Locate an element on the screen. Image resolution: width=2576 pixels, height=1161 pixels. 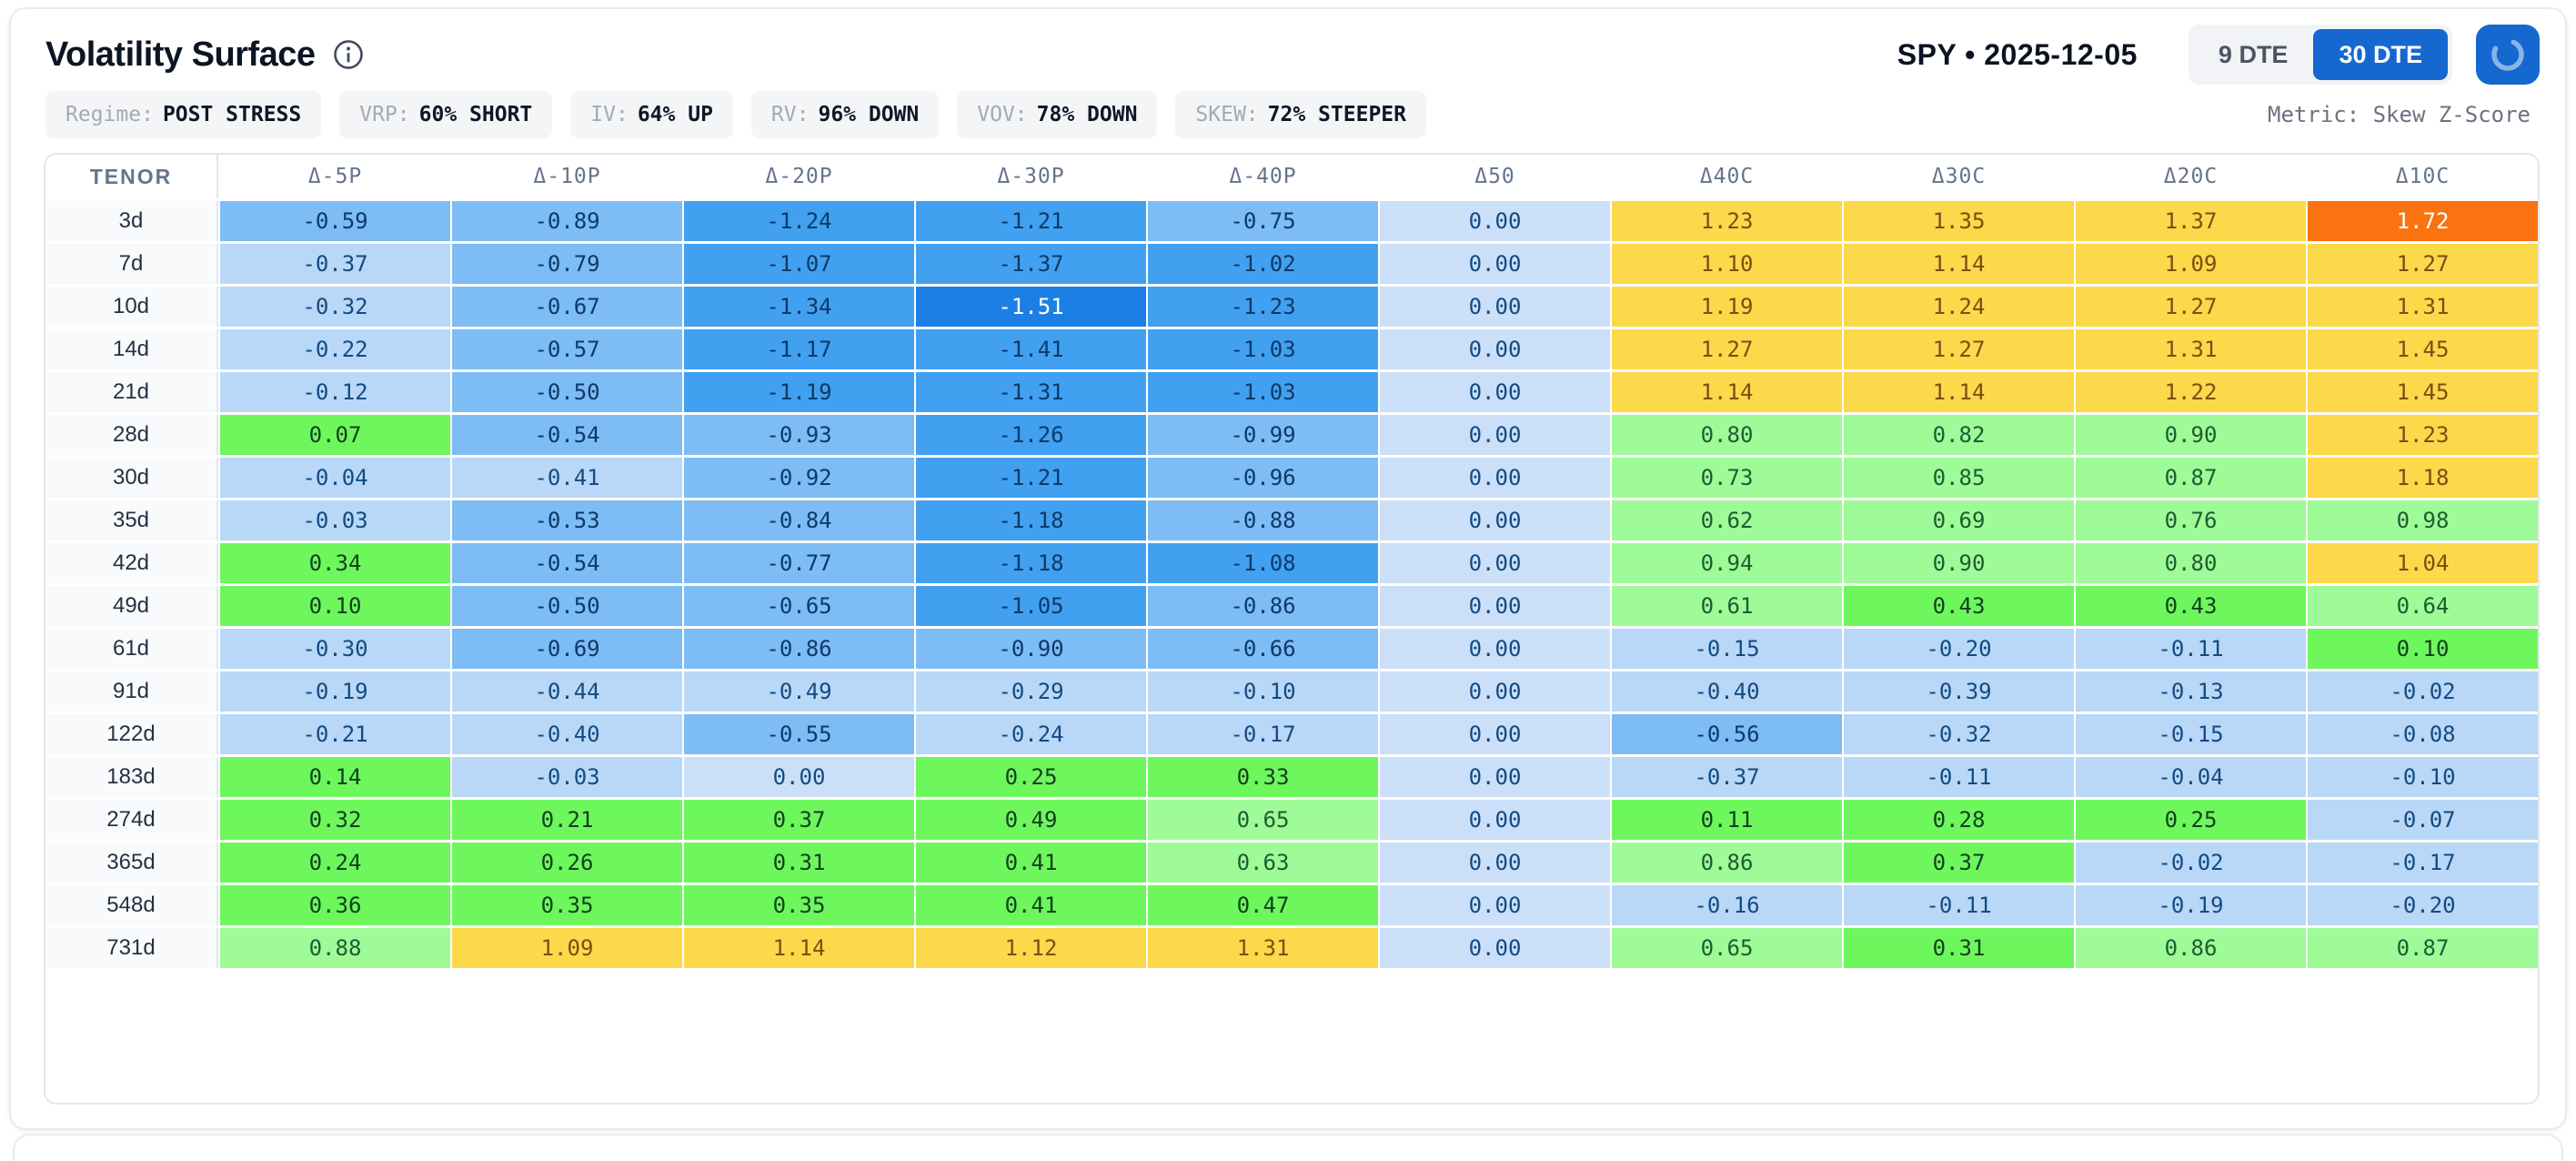
regime-badge: RV: 96% DOWN is located at coordinates (845, 114).